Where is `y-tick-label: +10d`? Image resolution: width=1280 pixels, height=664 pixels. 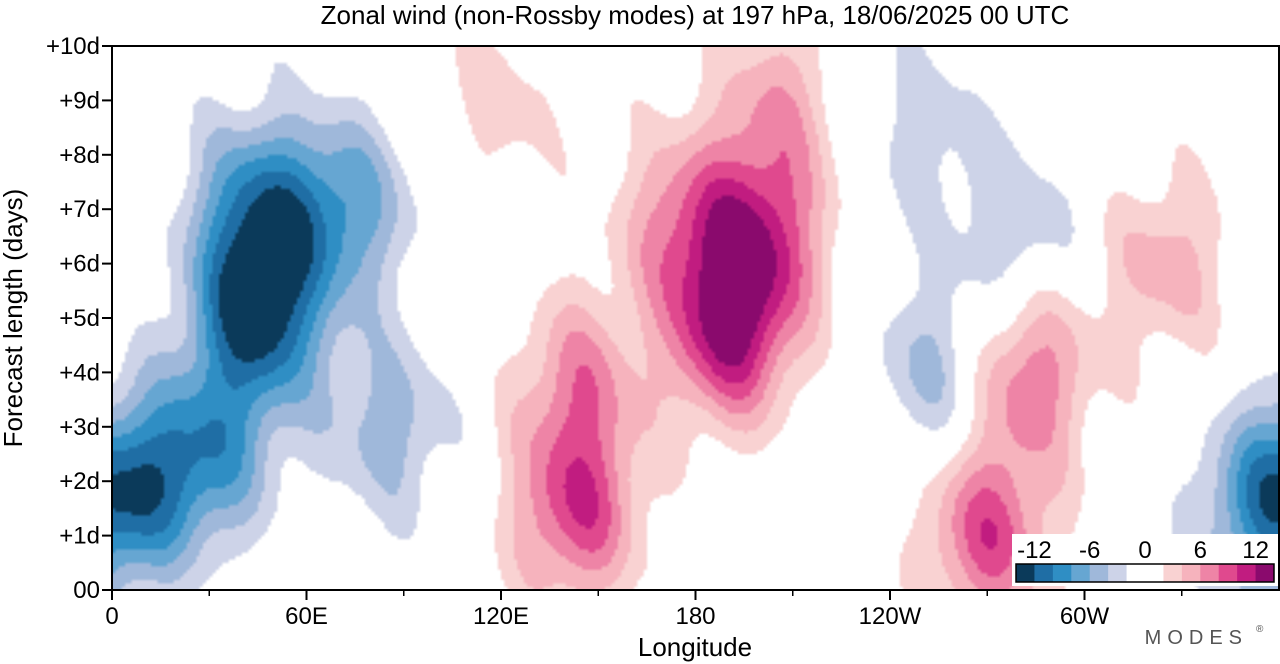
y-tick-label: +10d is located at coordinates (73, 46).